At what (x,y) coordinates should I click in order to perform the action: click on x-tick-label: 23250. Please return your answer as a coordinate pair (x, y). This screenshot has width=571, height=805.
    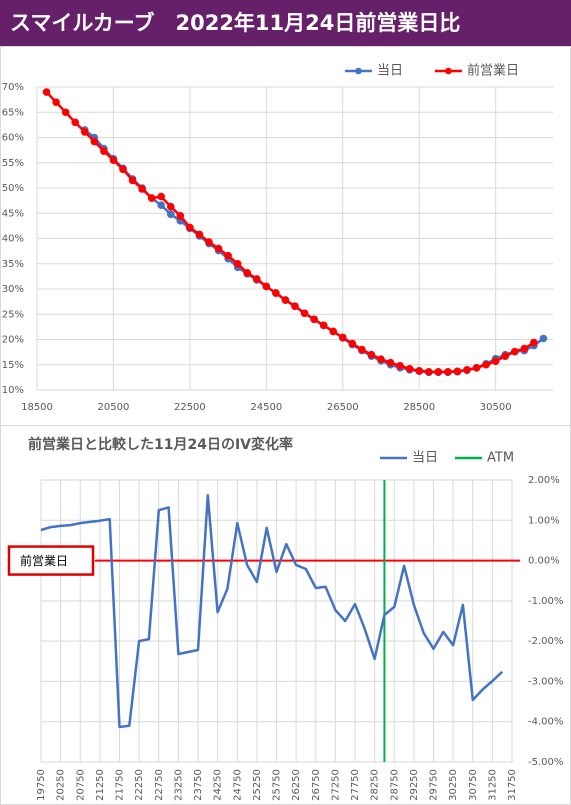
    Looking at the image, I should click on (178, 785).